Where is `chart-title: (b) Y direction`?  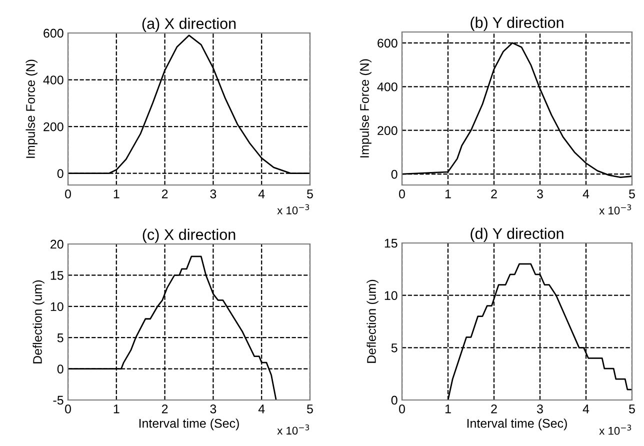 chart-title: (b) Y direction is located at coordinates (517, 23).